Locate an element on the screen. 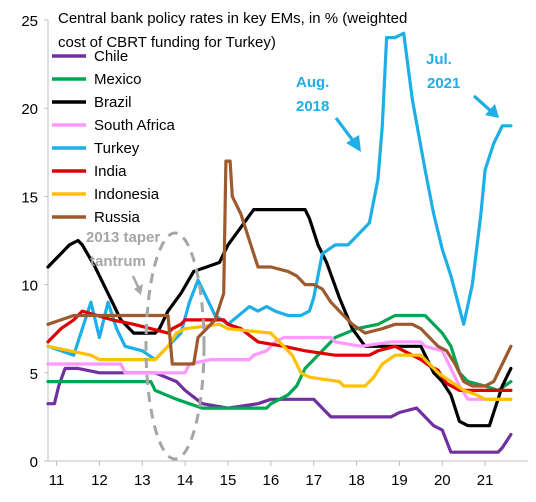 The height and width of the screenshot is (502, 536). x-tick-label: 13 is located at coordinates (142, 480).